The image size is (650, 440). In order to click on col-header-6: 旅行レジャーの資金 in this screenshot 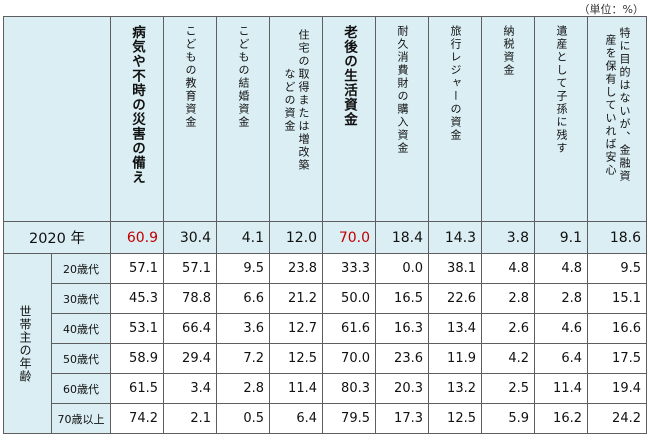, I will do `click(455, 119)`.